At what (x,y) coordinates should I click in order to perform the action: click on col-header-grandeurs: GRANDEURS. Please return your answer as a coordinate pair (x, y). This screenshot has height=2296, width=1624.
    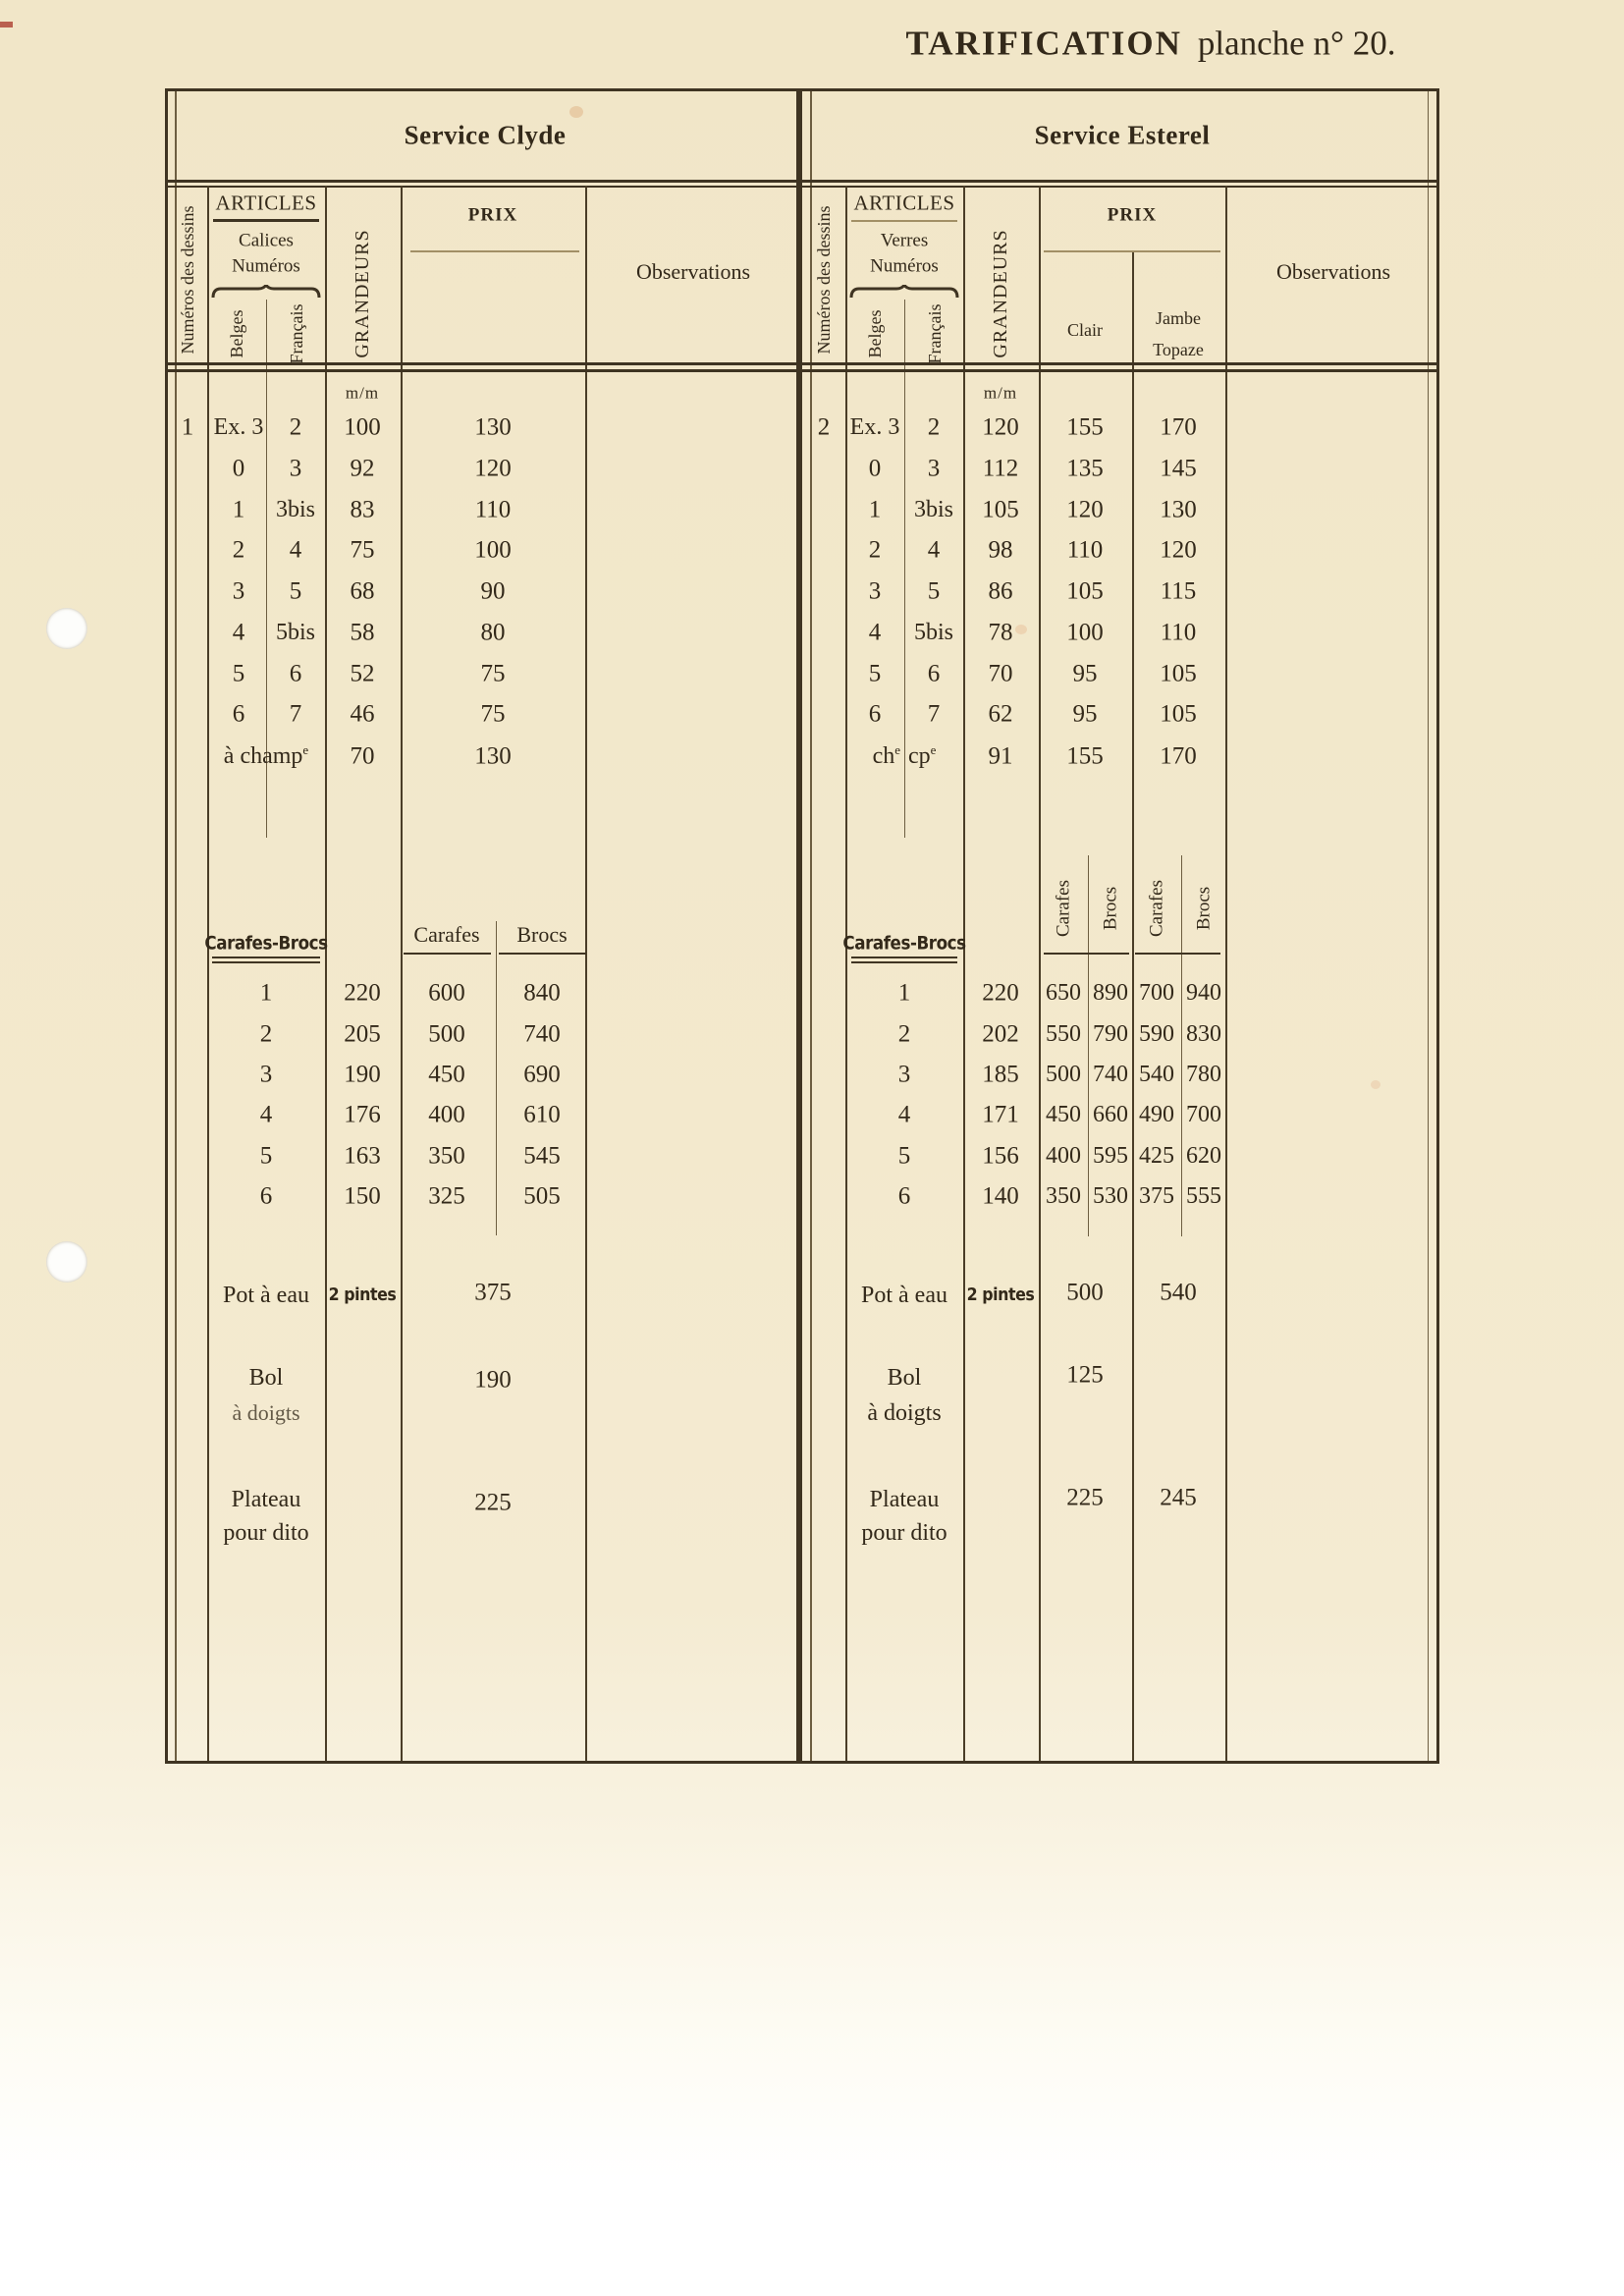
    Looking at the image, I should click on (1000, 293).